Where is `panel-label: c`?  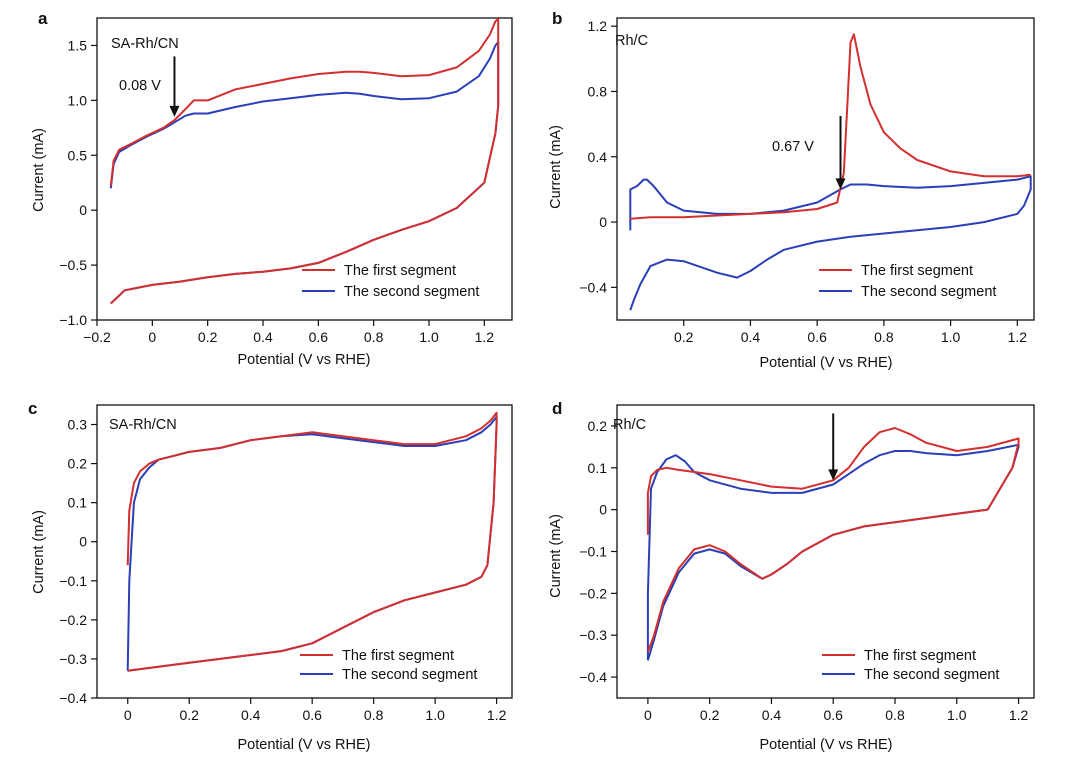
panel-label: c is located at coordinates (32, 408).